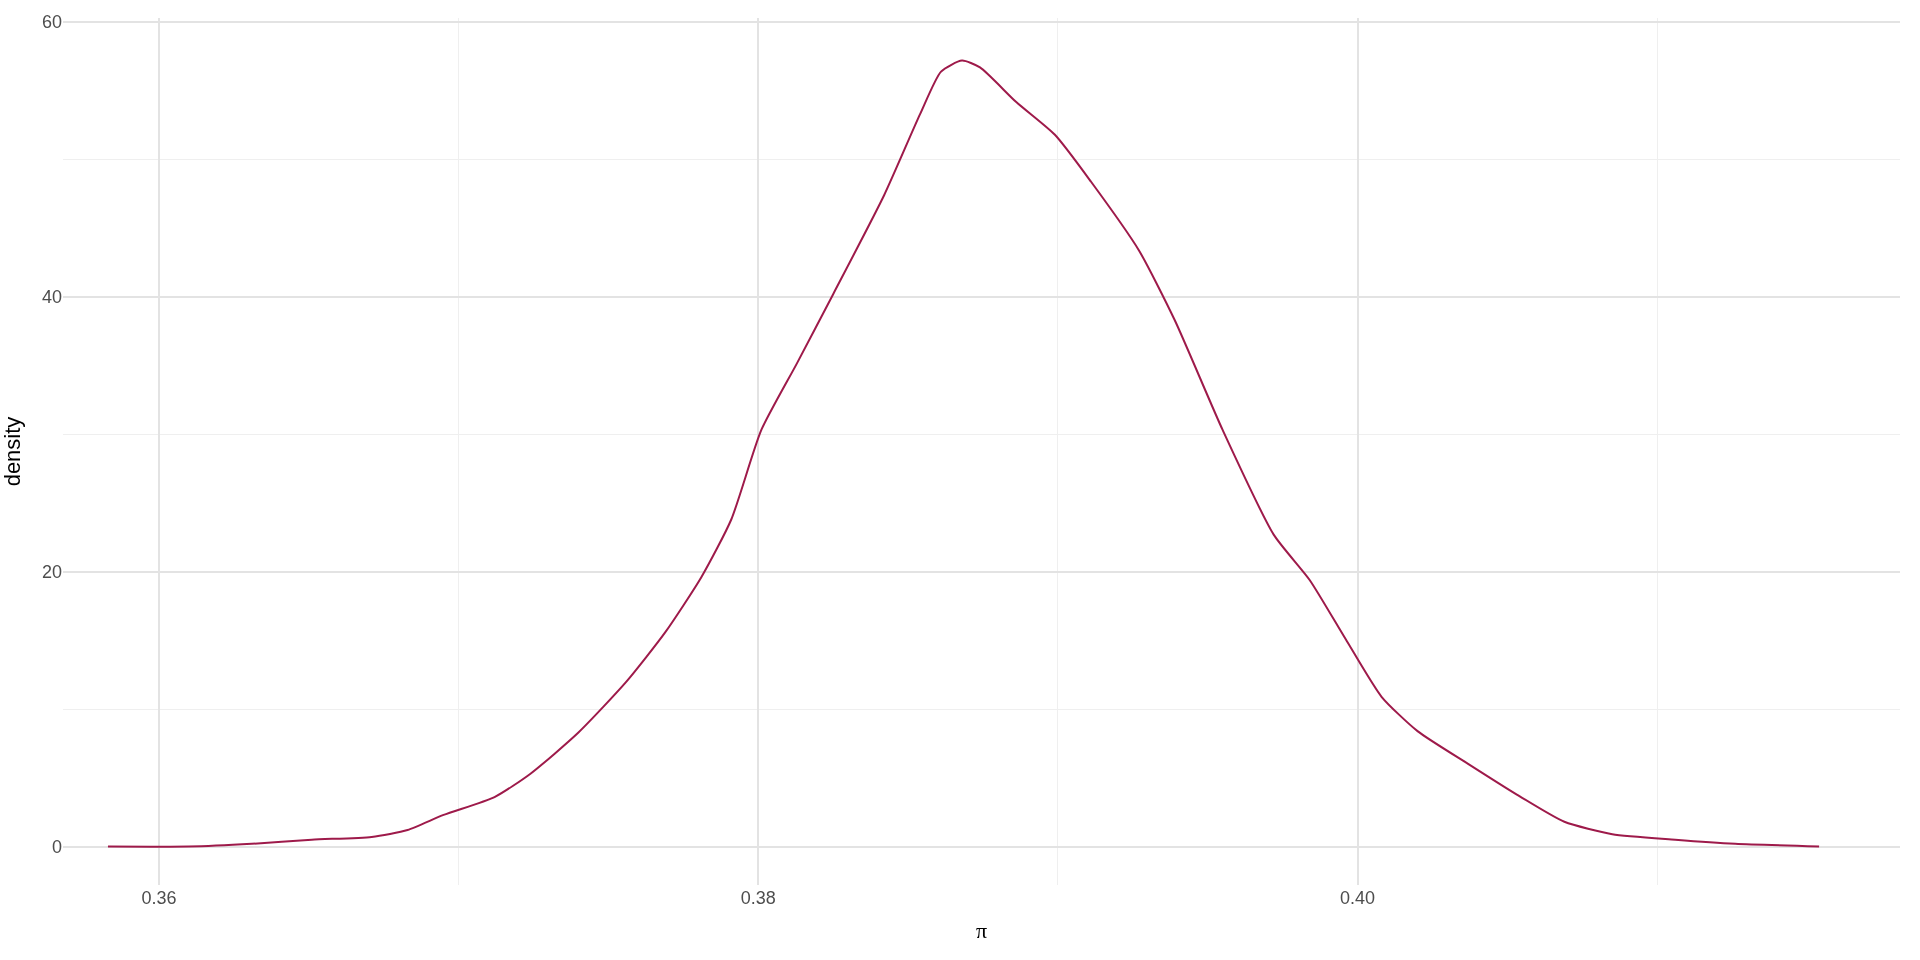  What do you see at coordinates (12, 451) in the screenshot?
I see `y-axis-title: density` at bounding box center [12, 451].